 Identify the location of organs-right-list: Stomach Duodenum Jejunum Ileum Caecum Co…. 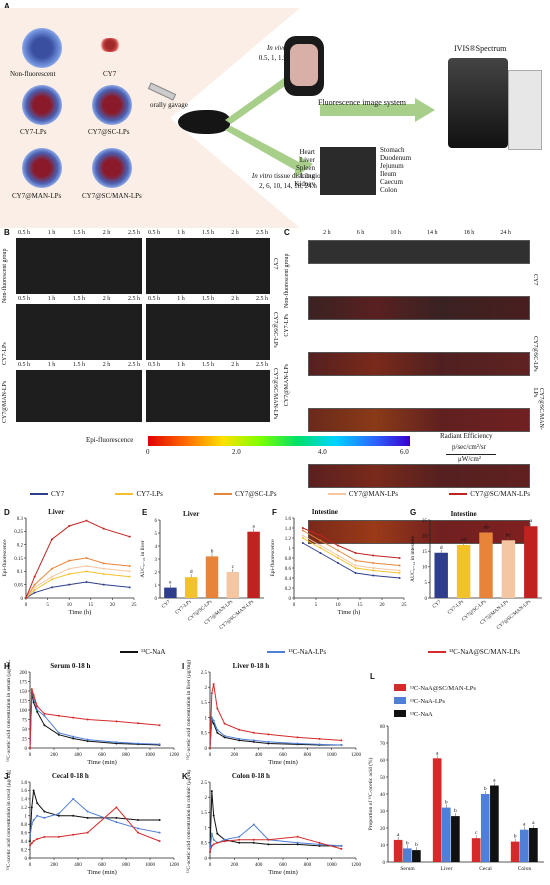
(395, 170).